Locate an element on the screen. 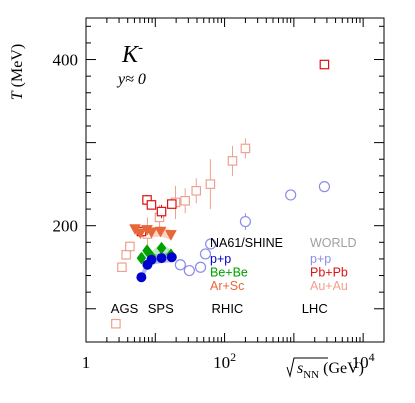 The height and width of the screenshot is (403, 415). sqrt-symbol is located at coordinates (307, 367).